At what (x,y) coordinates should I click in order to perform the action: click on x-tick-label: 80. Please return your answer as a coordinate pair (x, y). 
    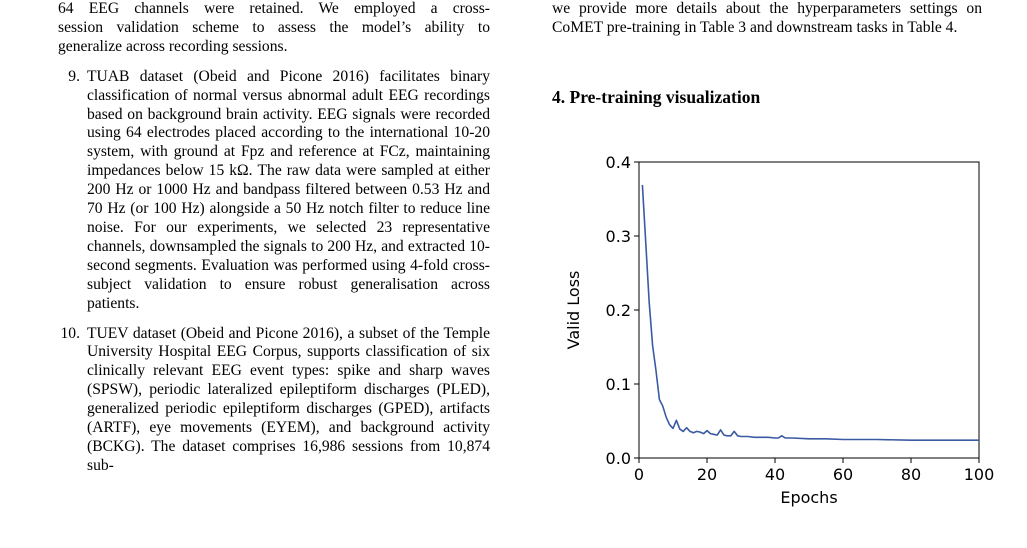
    Looking at the image, I should click on (911, 474).